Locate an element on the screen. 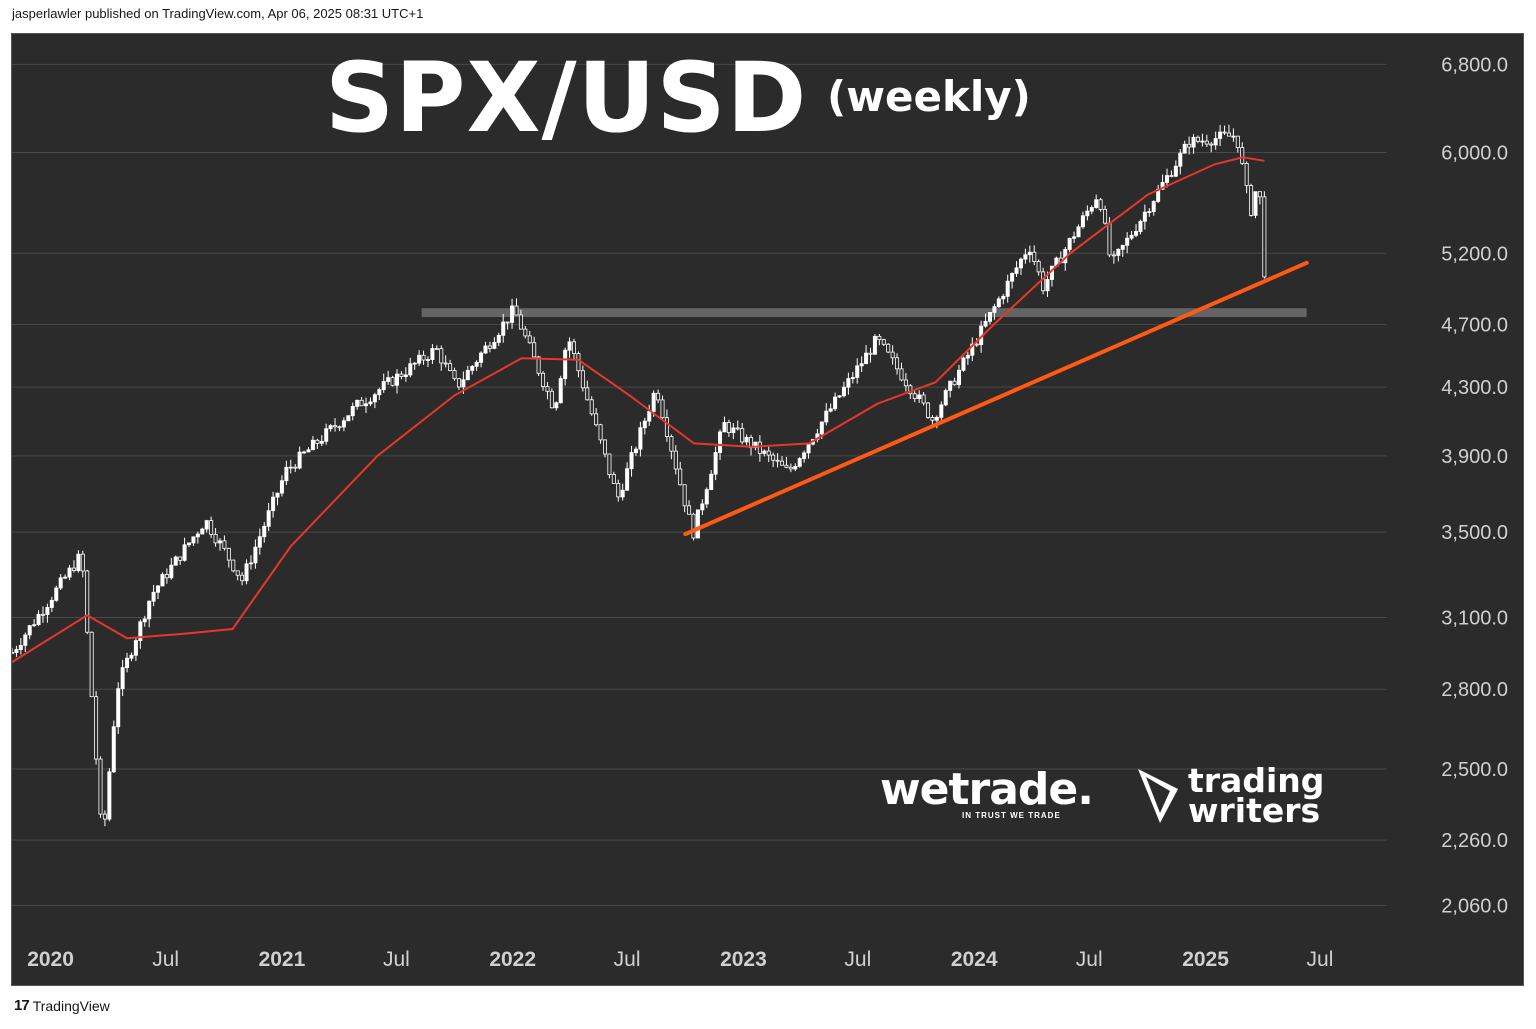 This screenshot has height=1029, width=1536. trendline is located at coordinates (996, 398).